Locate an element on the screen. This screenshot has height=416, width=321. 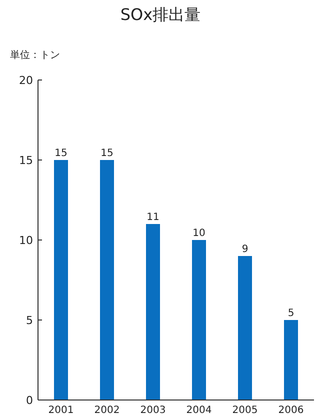
data-label: 11 is located at coordinates (153, 217).